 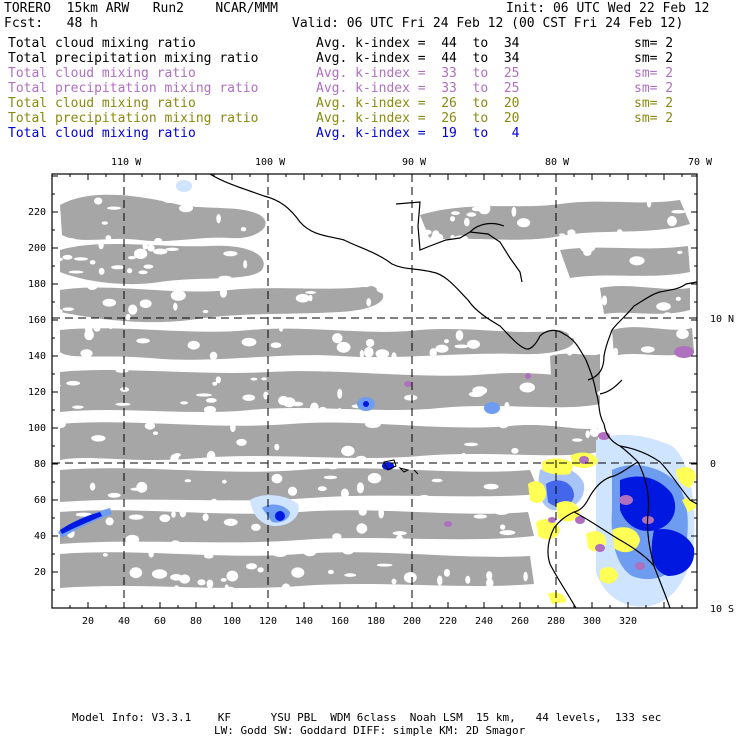 I want to click on y-tick-label: 200, so click(x=37, y=248).